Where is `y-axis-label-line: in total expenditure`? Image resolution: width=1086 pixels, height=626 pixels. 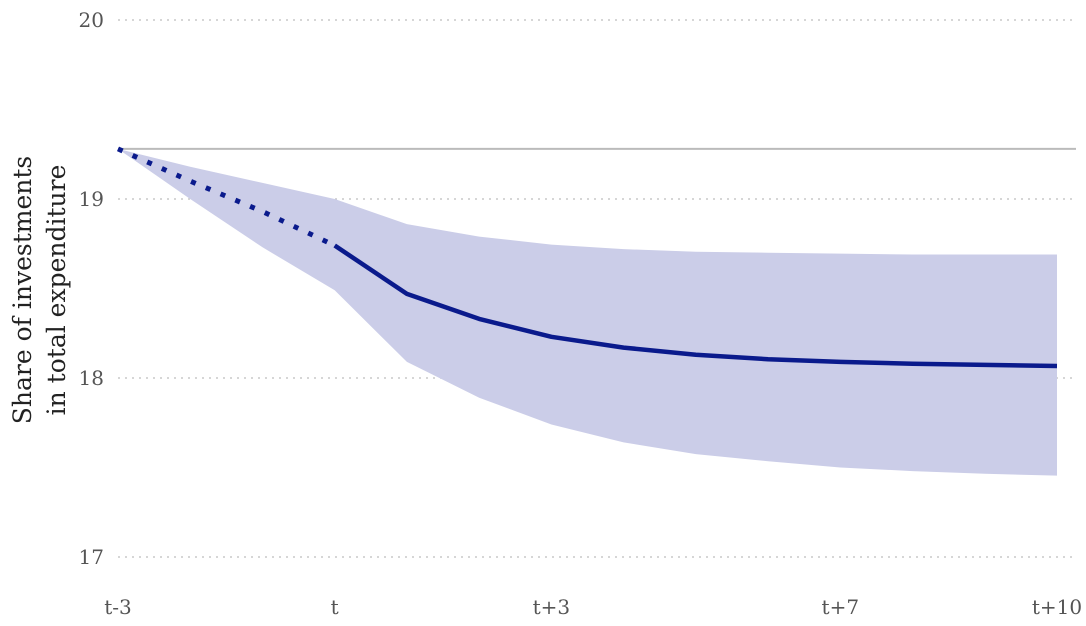 y-axis-label-line: in total expenditure is located at coordinates (56, 290).